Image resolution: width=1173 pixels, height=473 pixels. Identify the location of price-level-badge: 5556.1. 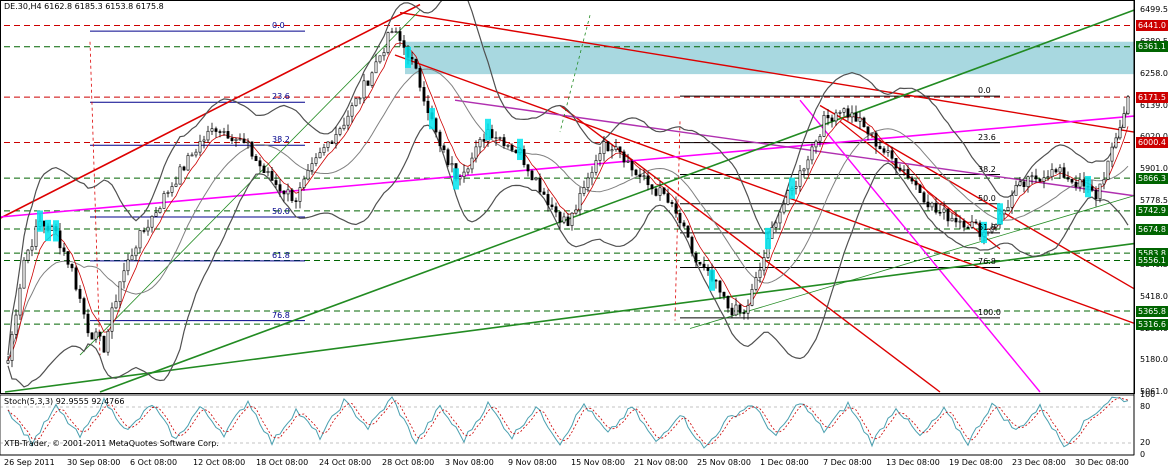
(1152, 261).